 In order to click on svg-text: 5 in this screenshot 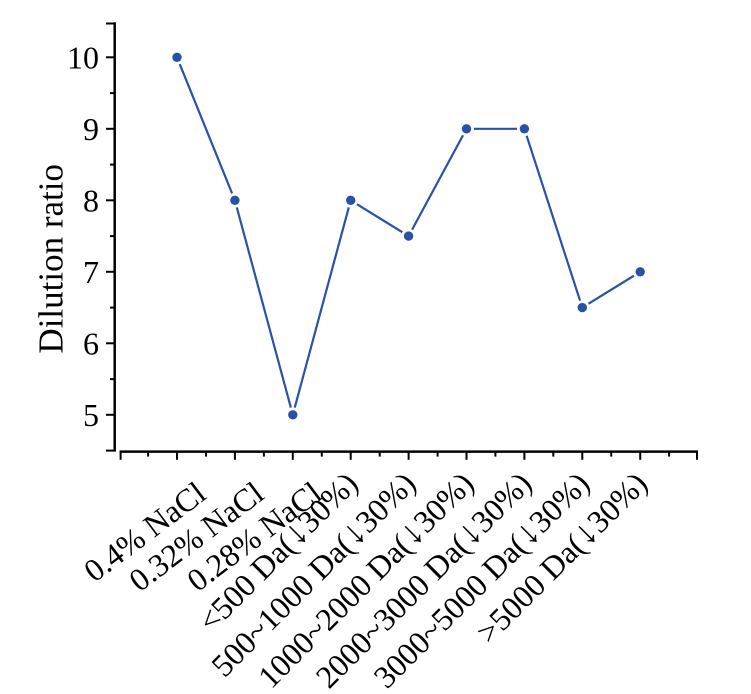, I will do `click(91, 415)`.